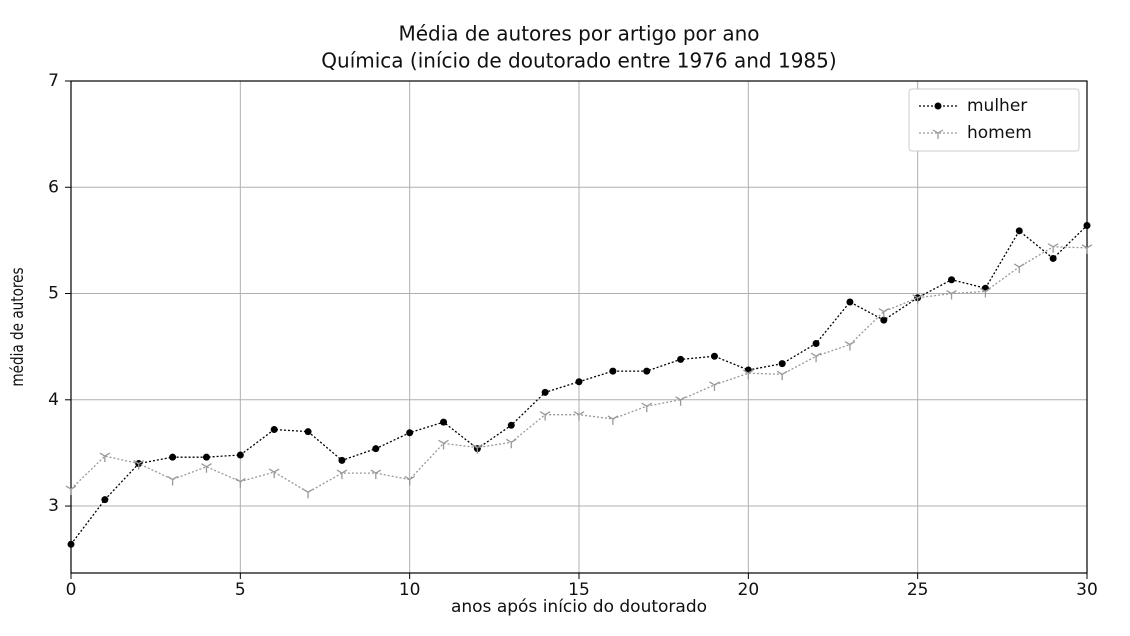 Image resolution: width=1130 pixels, height=636 pixels. I want to click on x-tick-label: 20, so click(749, 590).